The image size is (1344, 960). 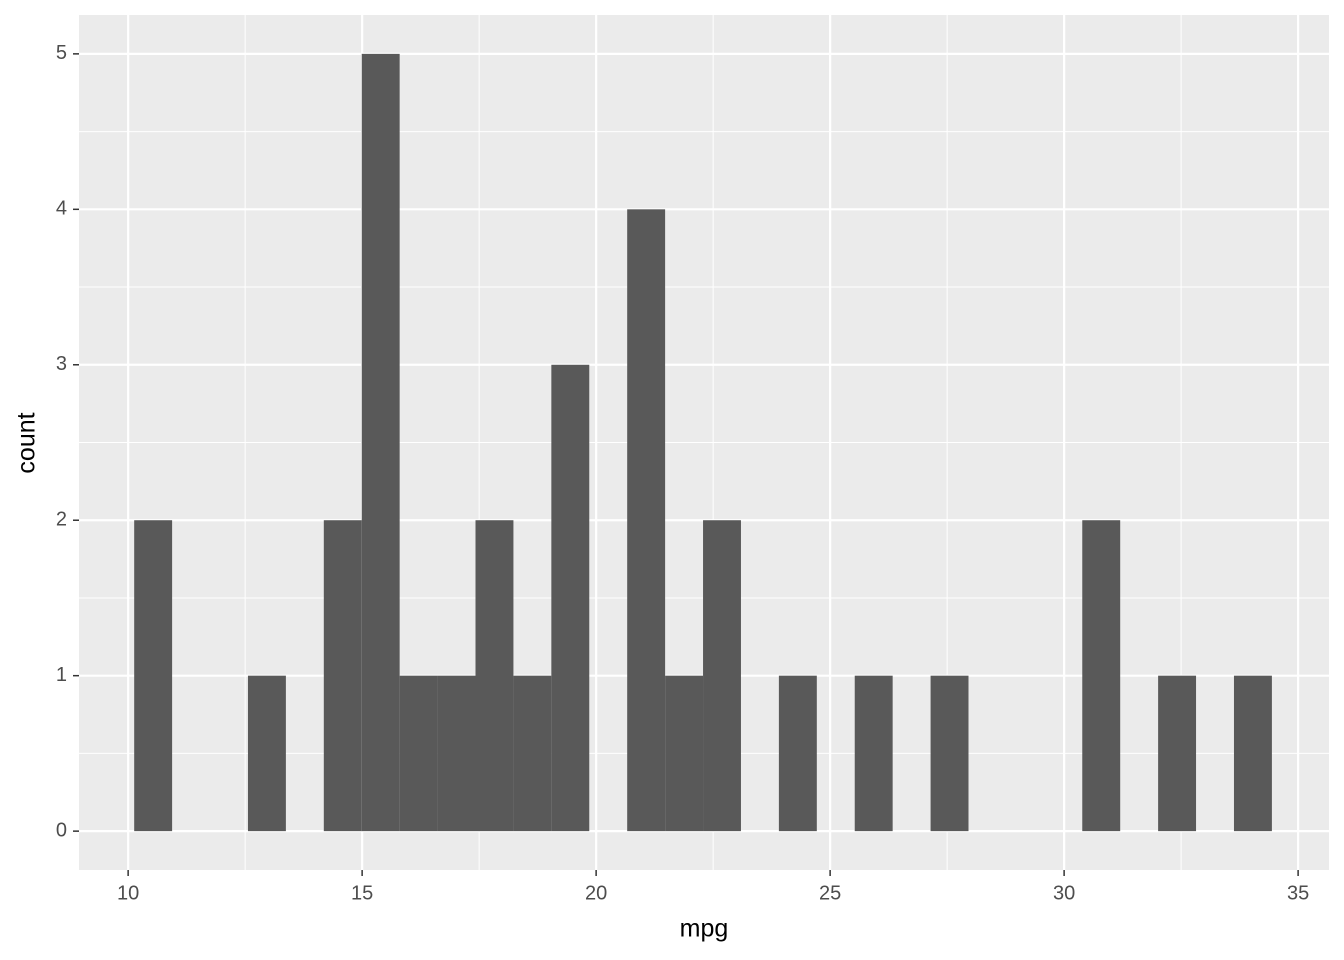 I want to click on x-tick-label: 15, so click(x=362, y=893).